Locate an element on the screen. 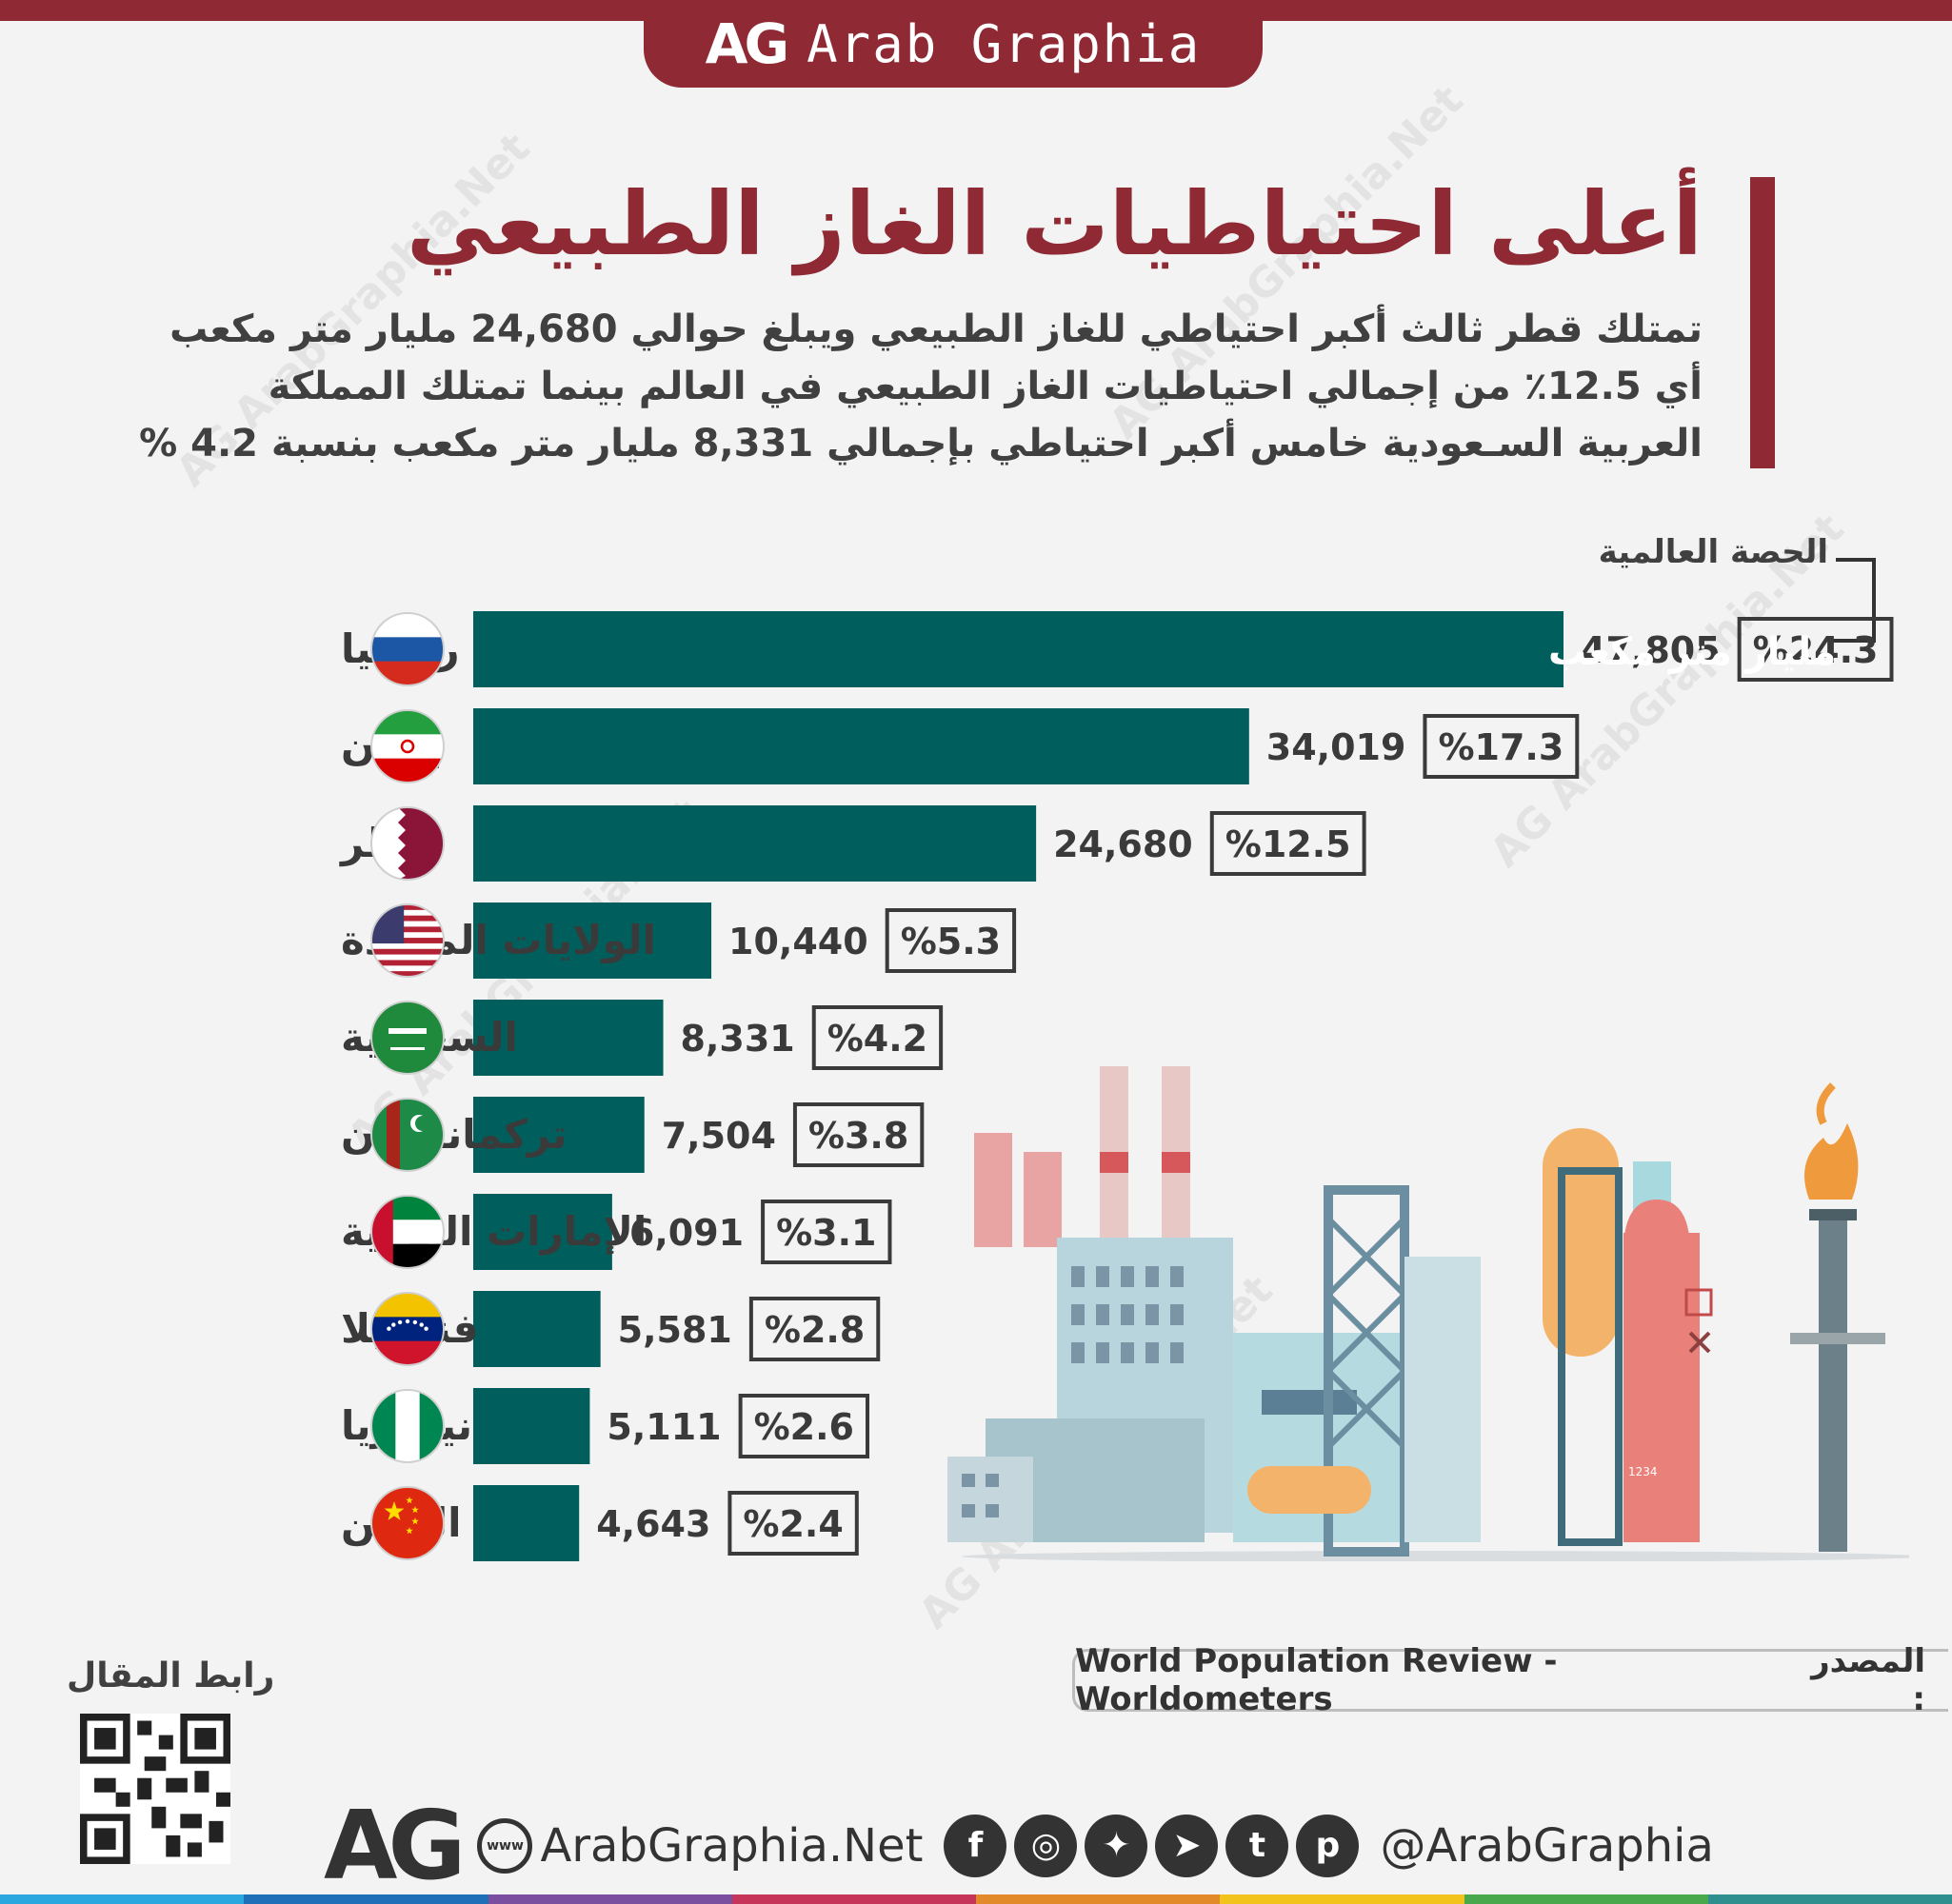  source-text: World Population Review - Worldometers is located at coordinates (1316, 1680).